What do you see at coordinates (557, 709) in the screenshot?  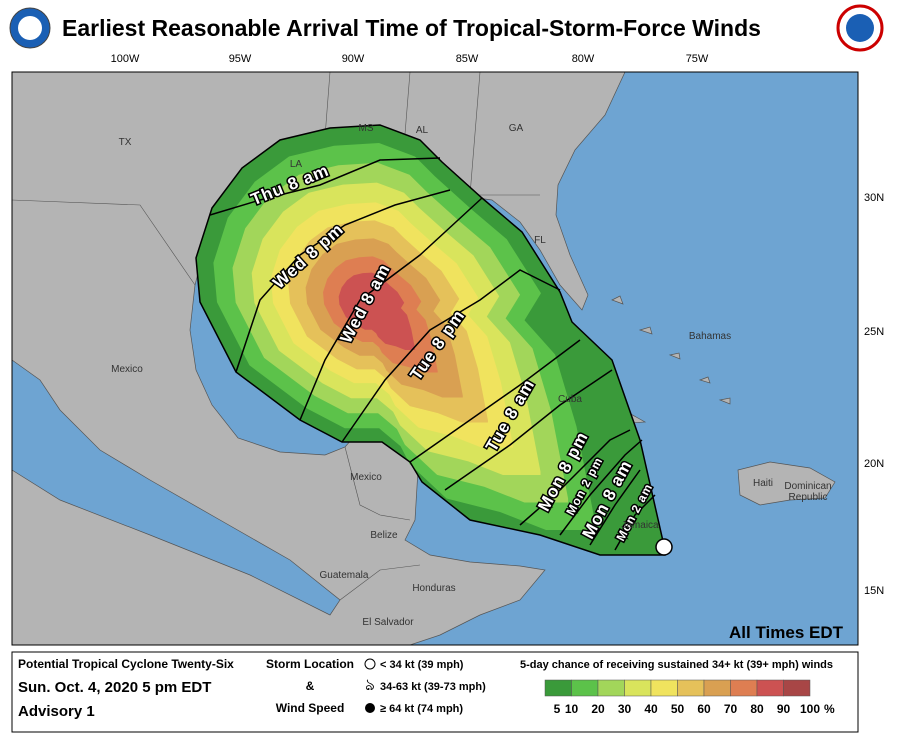 I see `scale-label: 5` at bounding box center [557, 709].